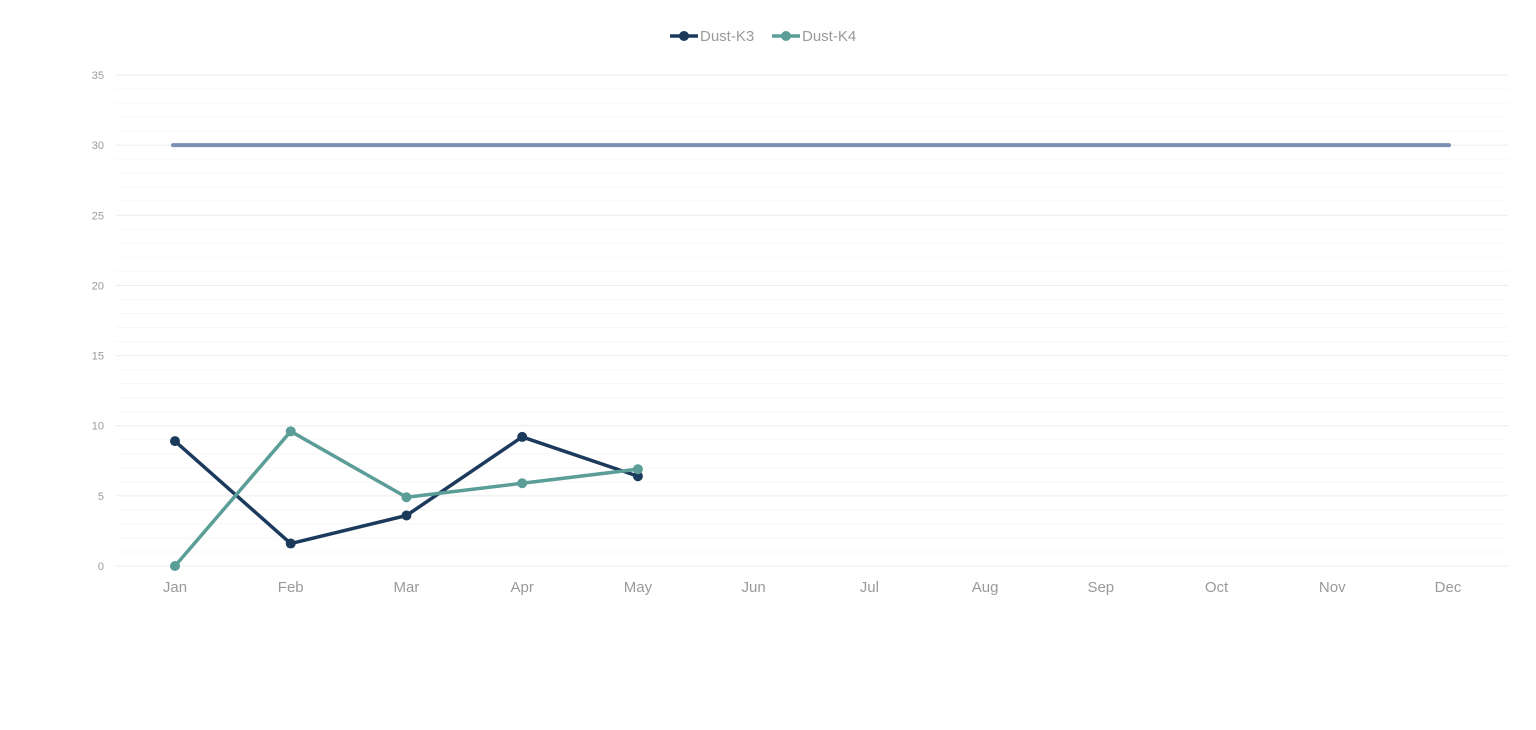 Image resolution: width=1536 pixels, height=730 pixels. What do you see at coordinates (869, 587) in the screenshot?
I see `x-tick-label: Jul` at bounding box center [869, 587].